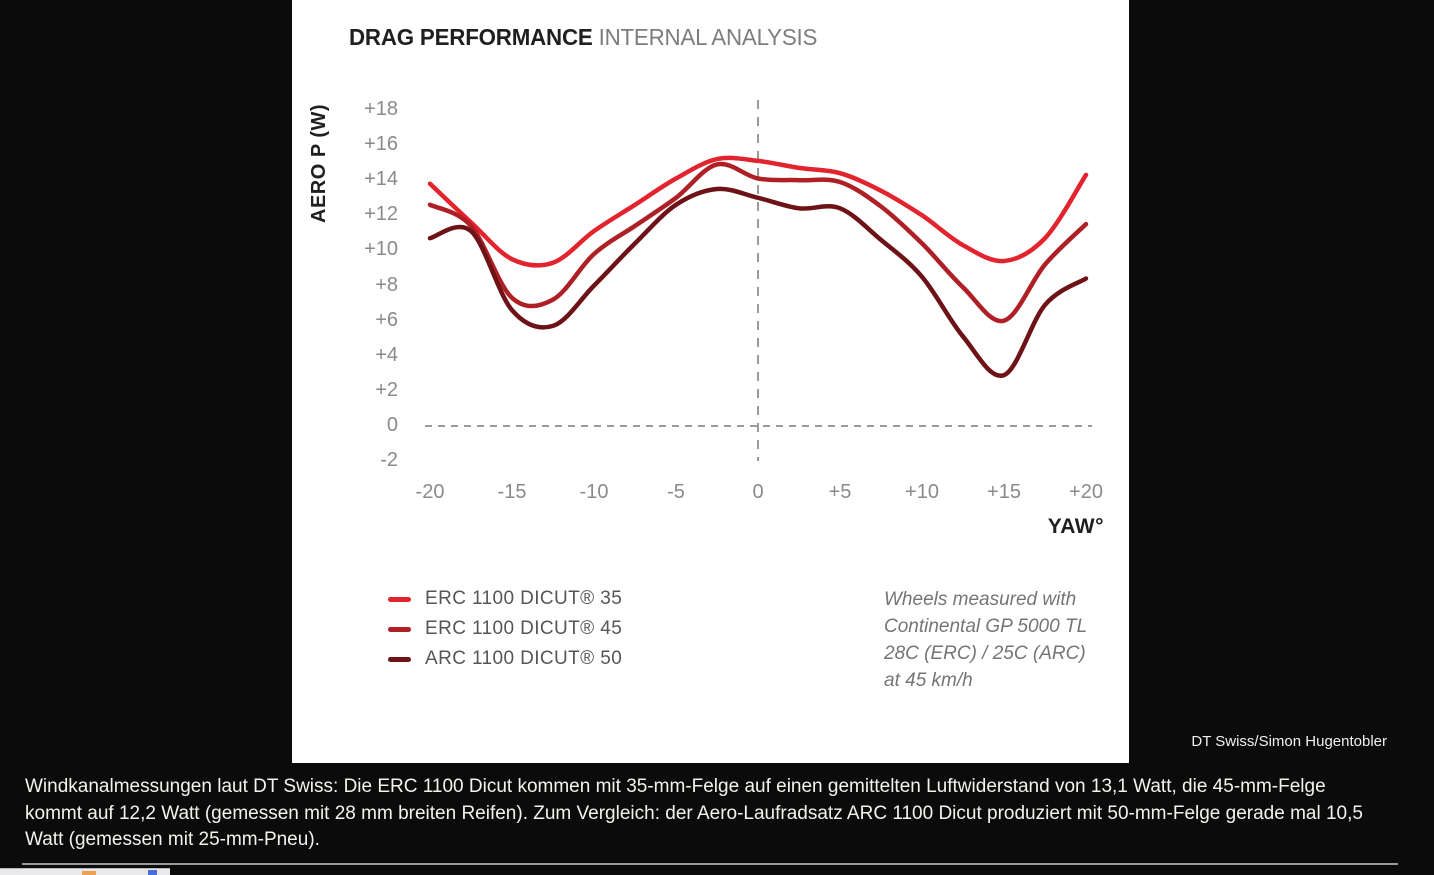 The image size is (1434, 875). I want to click on x-tick-label: +20, so click(1086, 492).